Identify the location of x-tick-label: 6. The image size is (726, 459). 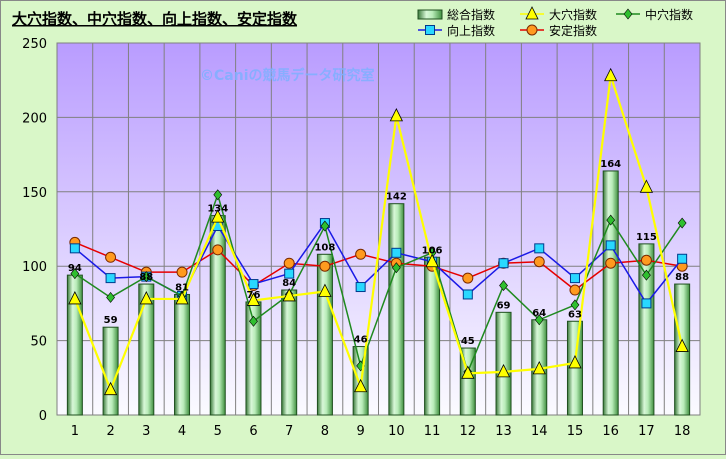
(253, 431).